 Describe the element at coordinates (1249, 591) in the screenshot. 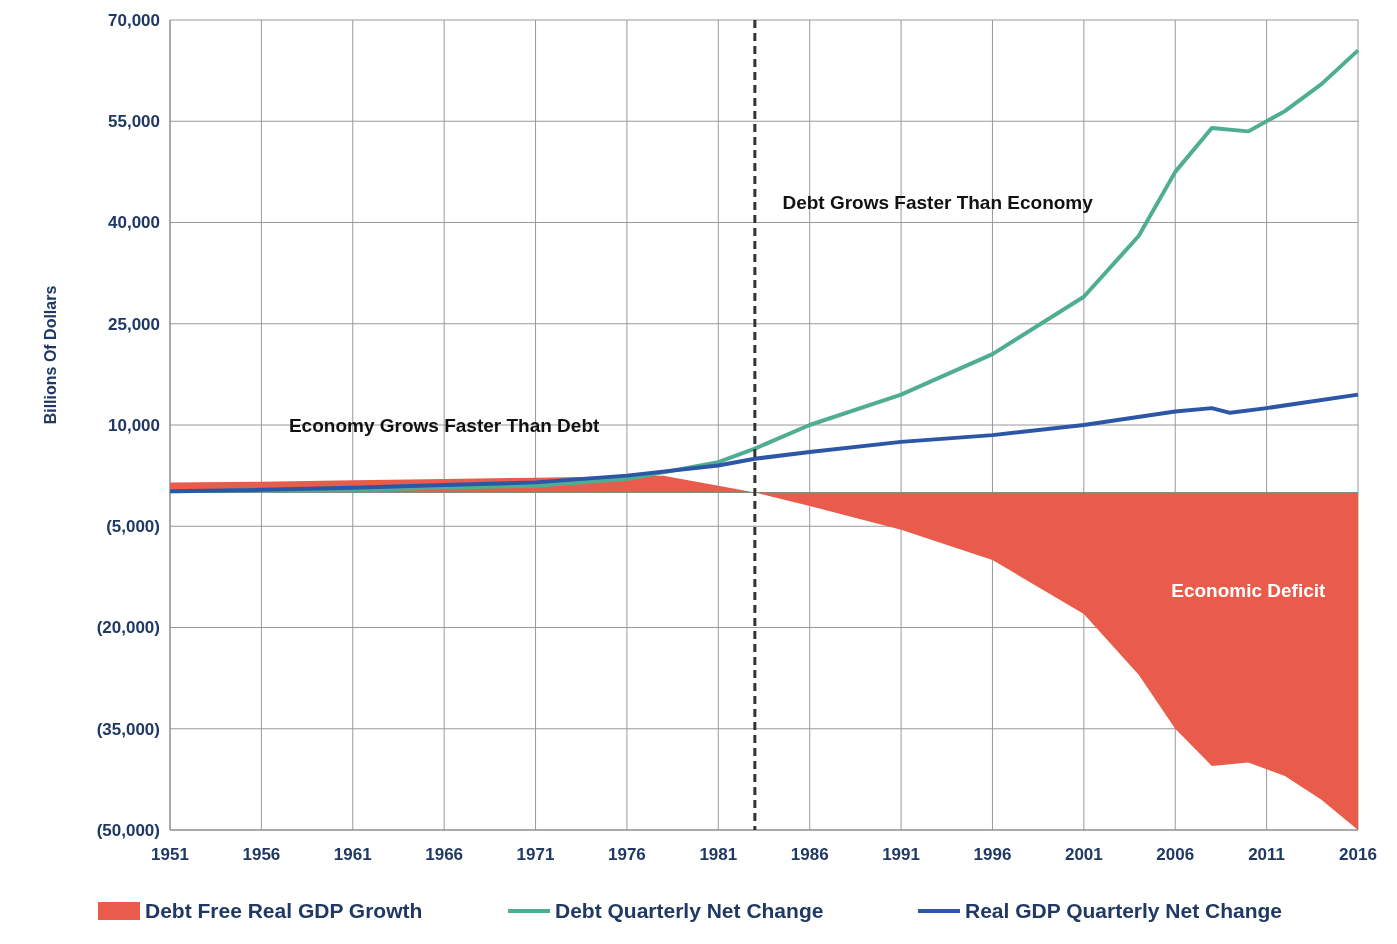

I see `annotation: Economic Deficit` at that location.